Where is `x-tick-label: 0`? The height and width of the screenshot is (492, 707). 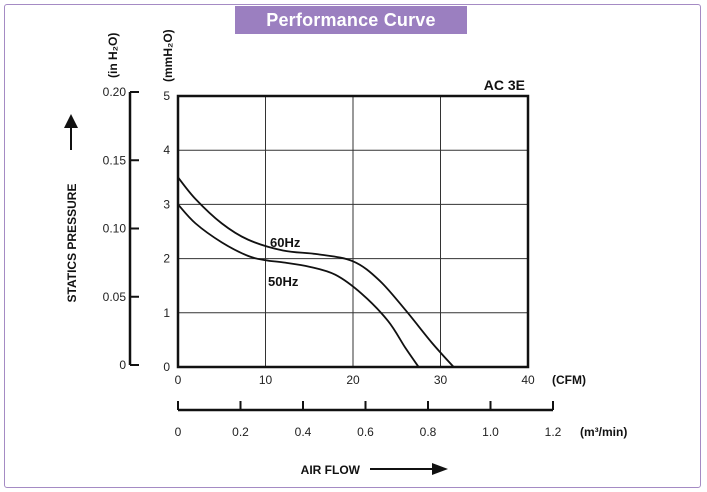
x-tick-label: 0 is located at coordinates (178, 380).